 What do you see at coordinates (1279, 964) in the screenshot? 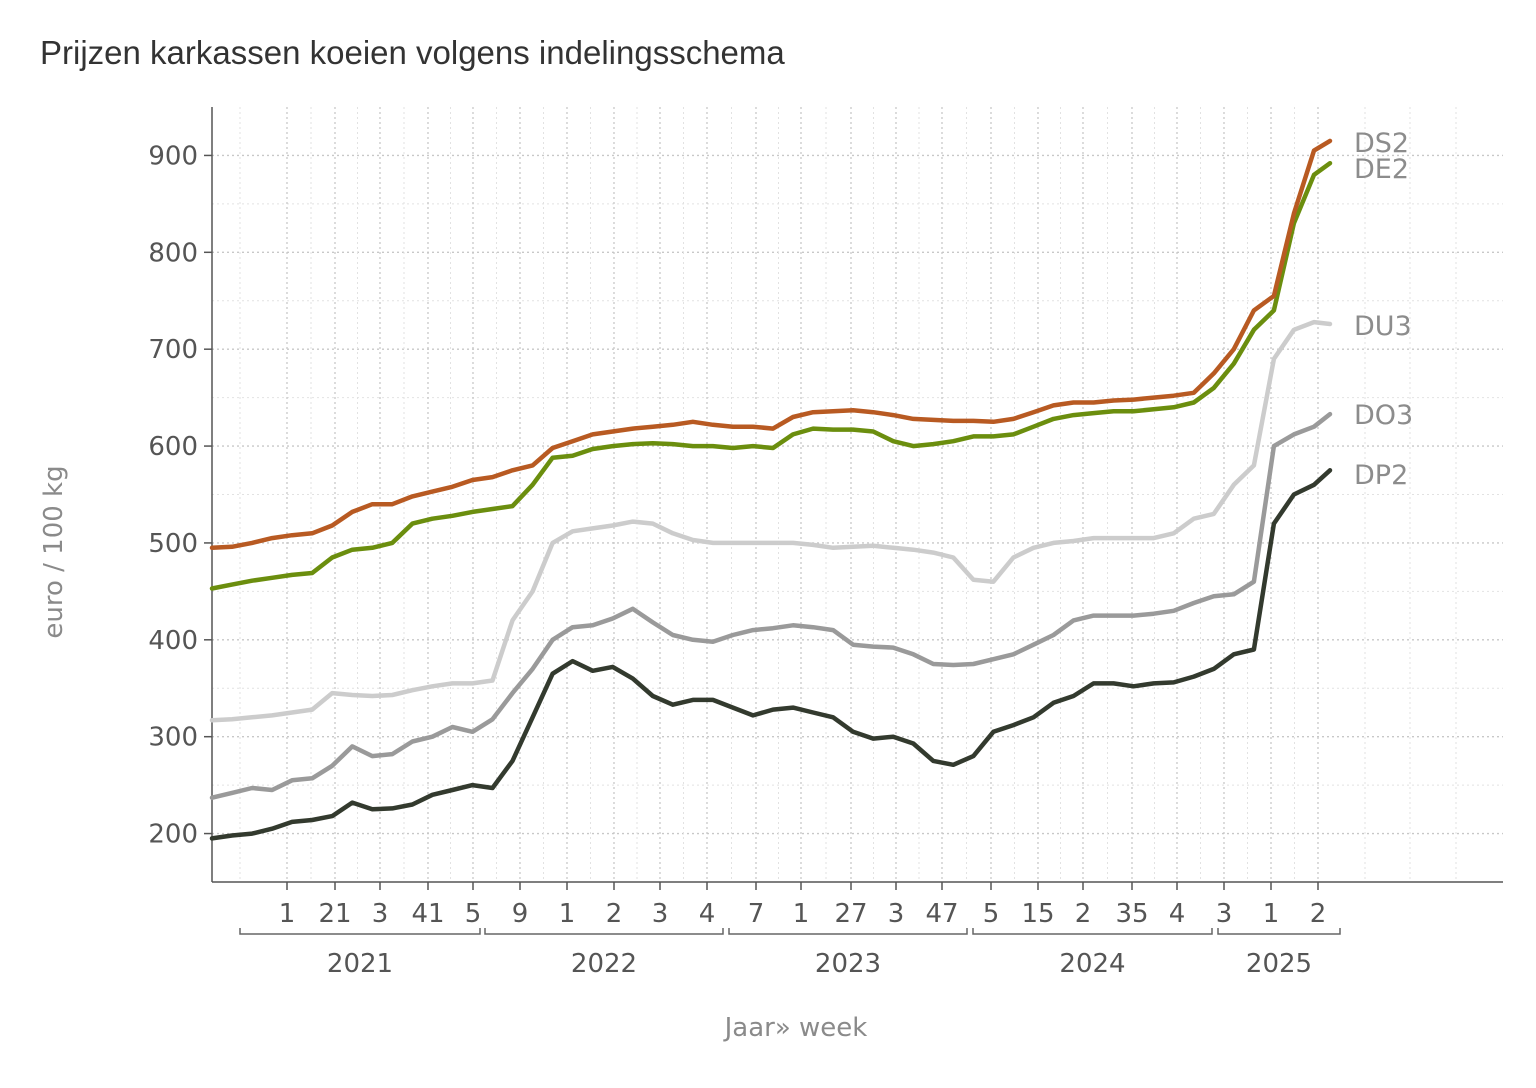
I see `year-label: 2025` at bounding box center [1279, 964].